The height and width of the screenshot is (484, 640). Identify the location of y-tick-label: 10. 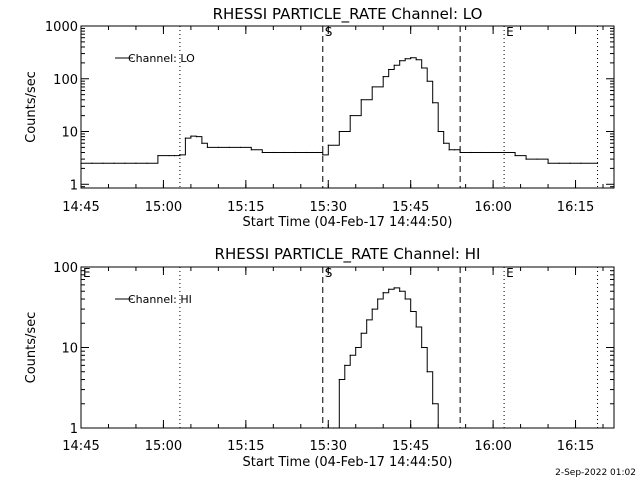
(69, 349).